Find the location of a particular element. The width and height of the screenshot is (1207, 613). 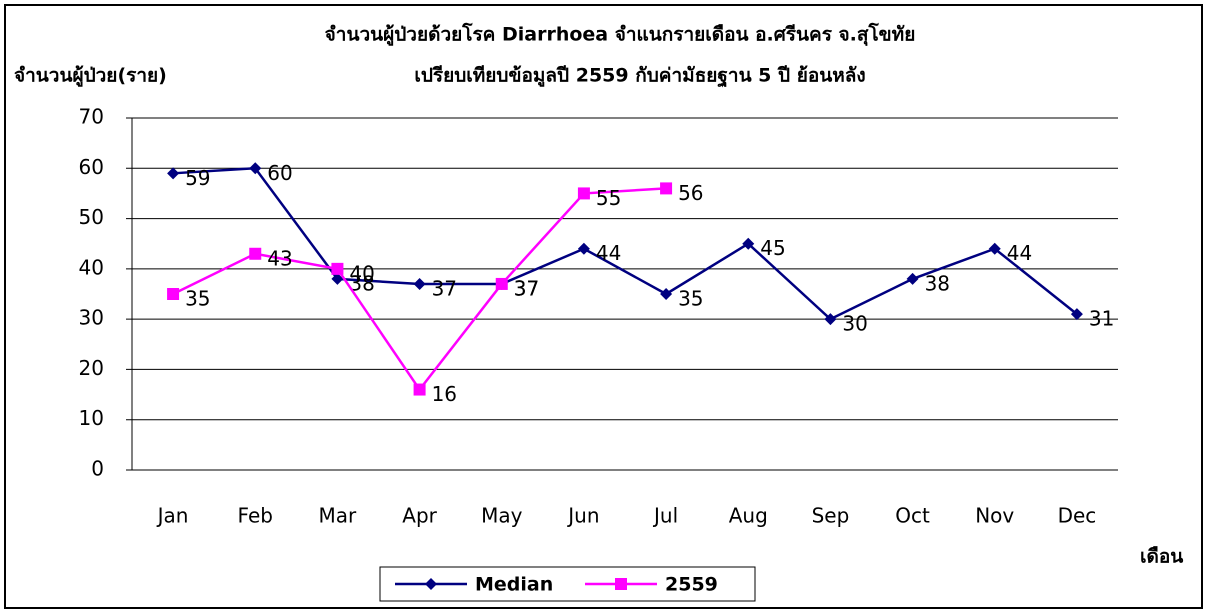

y-tick-label: 10 is located at coordinates (91, 418).